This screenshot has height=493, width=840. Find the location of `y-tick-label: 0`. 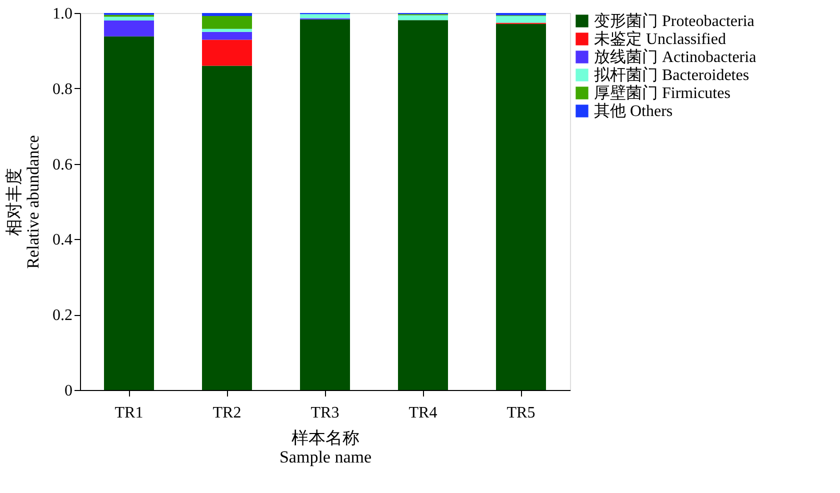

y-tick-label: 0 is located at coordinates (68, 391).